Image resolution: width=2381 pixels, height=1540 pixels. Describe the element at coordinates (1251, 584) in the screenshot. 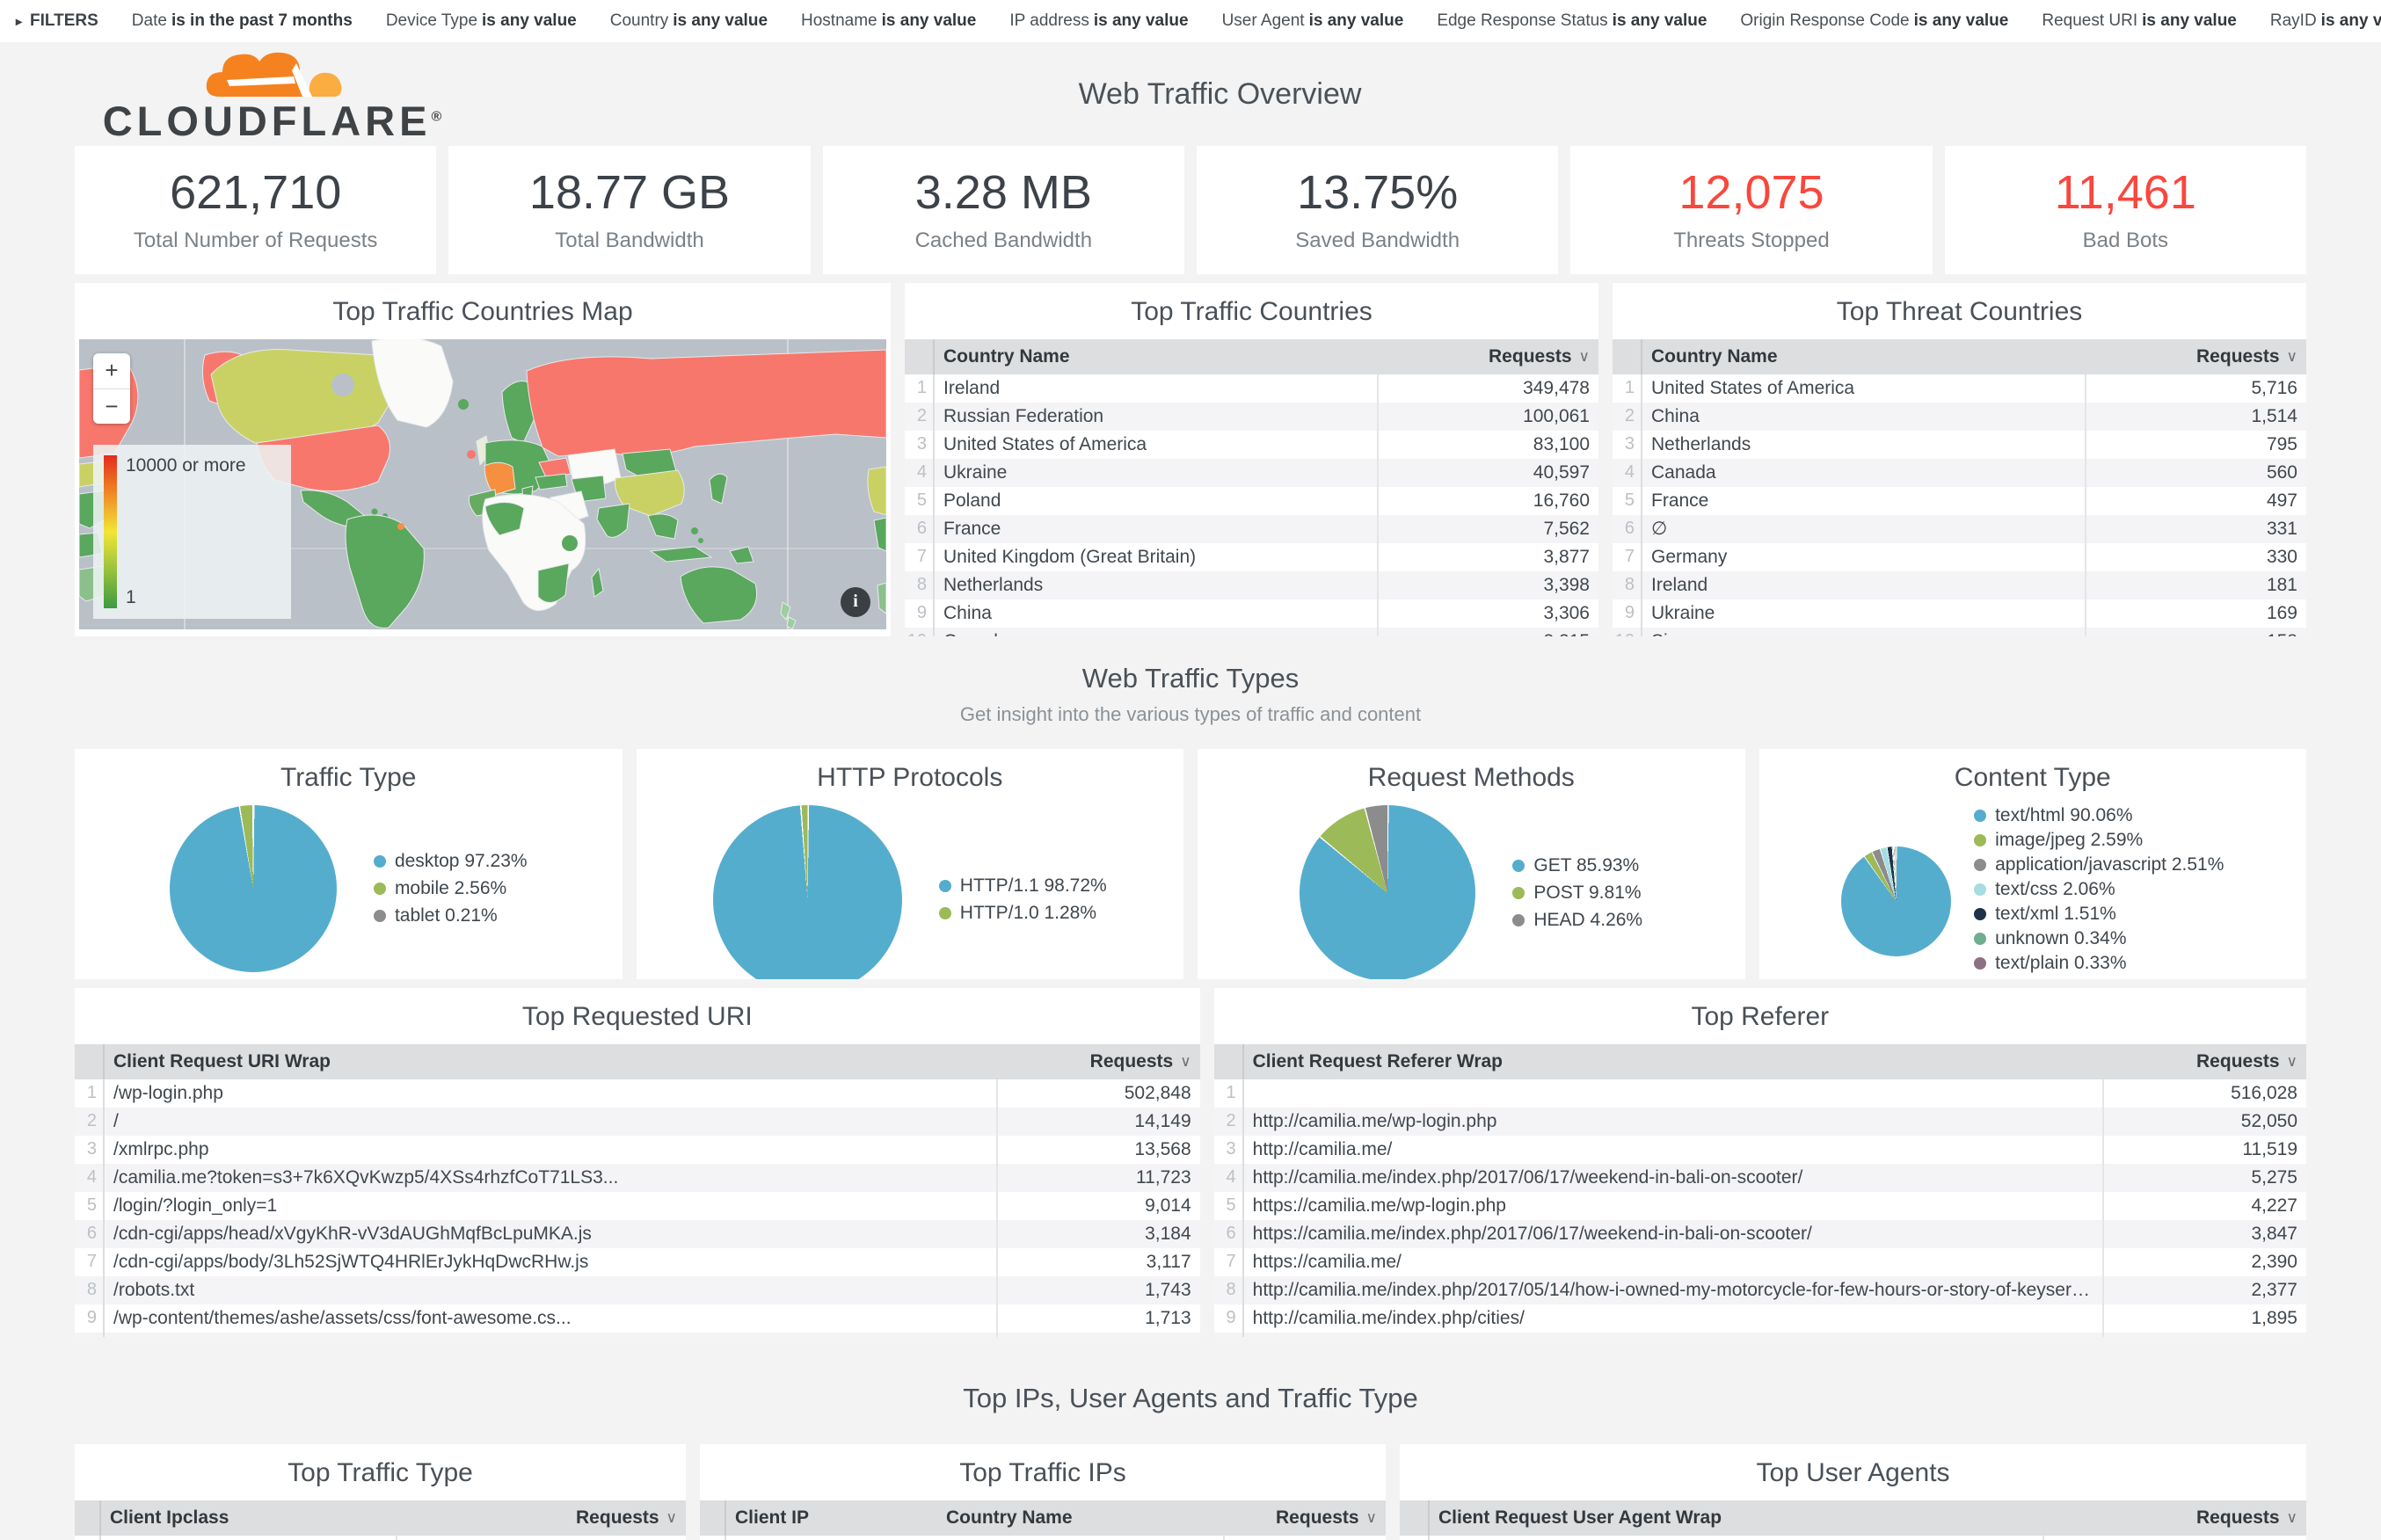

I see `table-row: 8 Netherlands 3,398` at that location.